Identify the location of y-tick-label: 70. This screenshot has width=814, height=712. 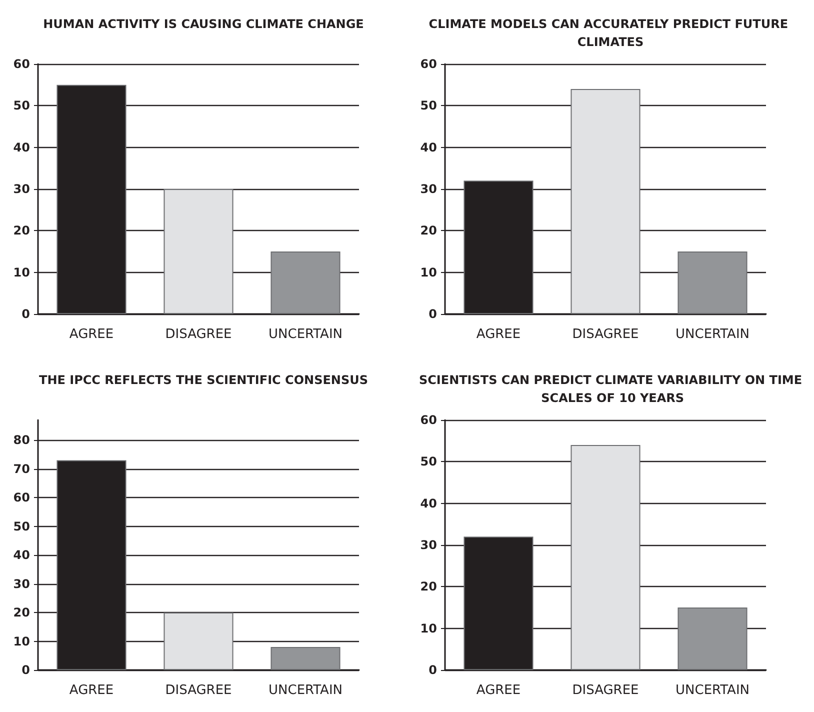
(21, 469).